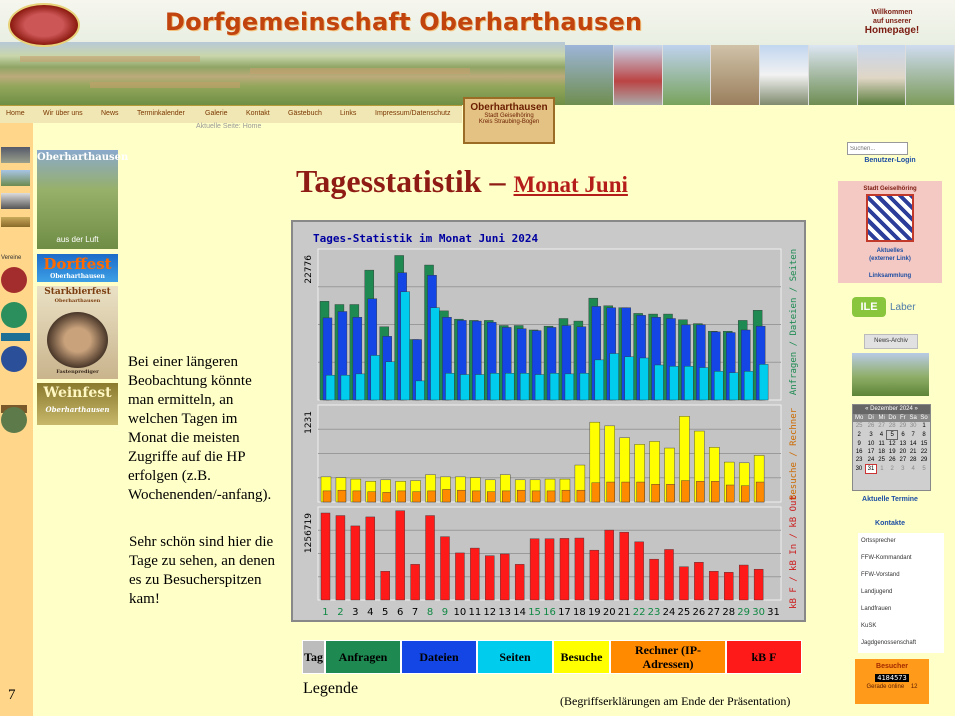 This screenshot has height=716, width=955. I want to click on aktuelles-link: Aktuelles, so click(890, 251).